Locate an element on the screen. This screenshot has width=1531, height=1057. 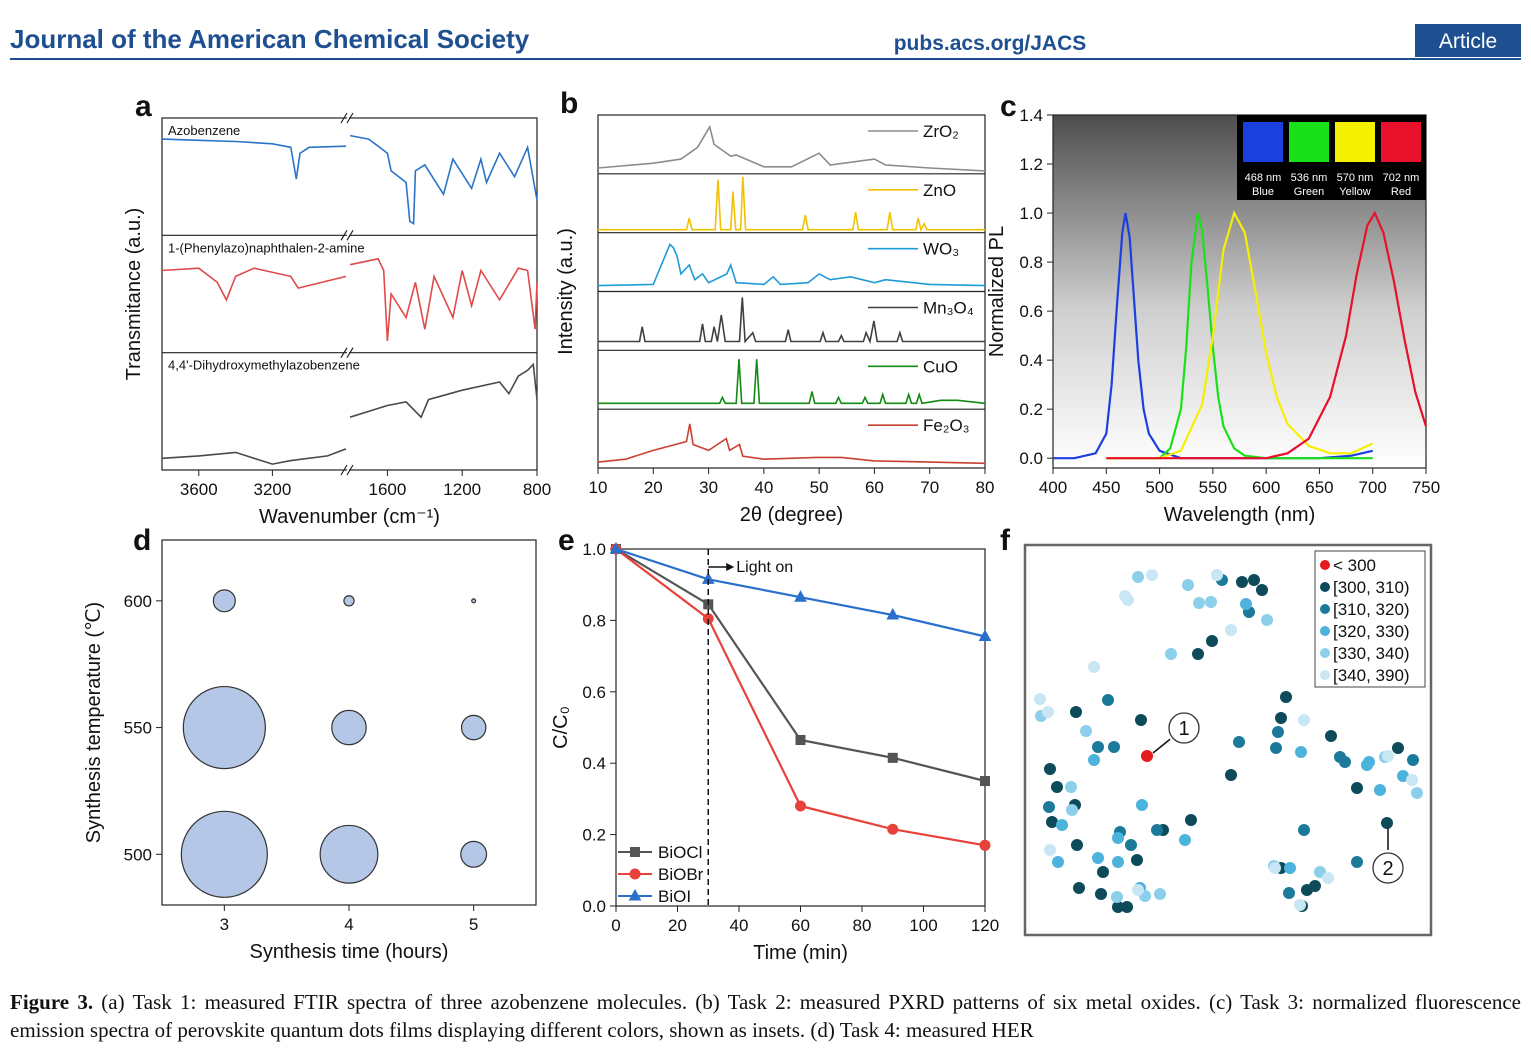
legend-label: Azobenzene is located at coordinates (204, 130).